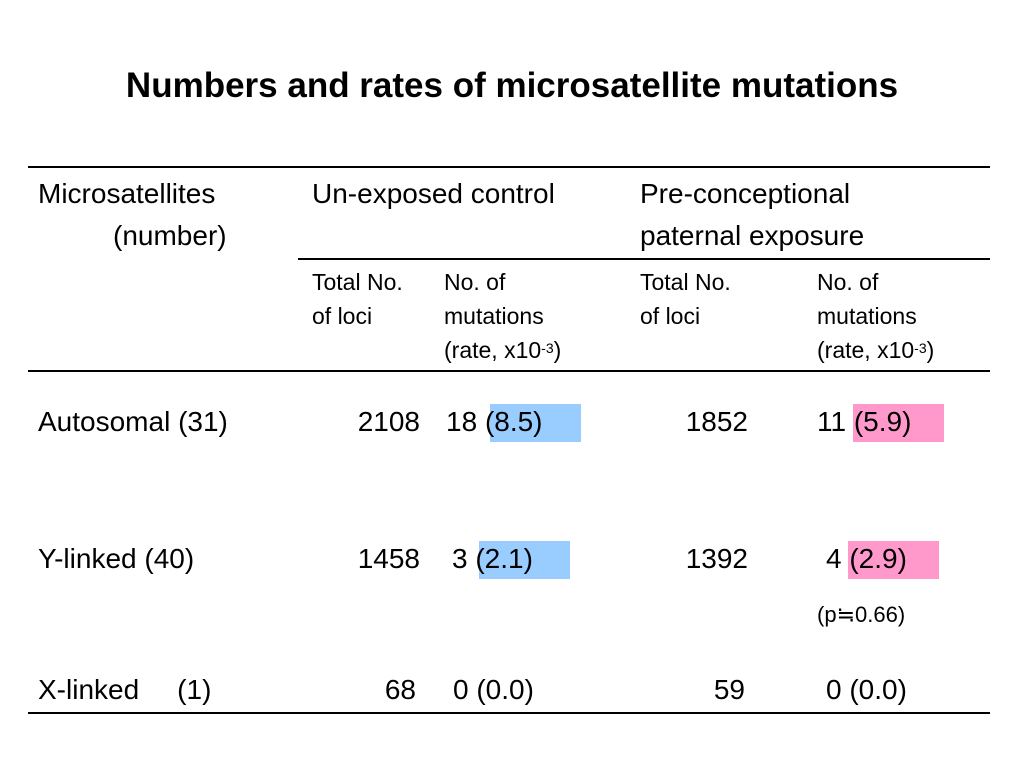  Describe the element at coordinates (866, 689) in the screenshot. I see `cell-exposure-mutations-xlinked: 0 (0.0)` at that location.